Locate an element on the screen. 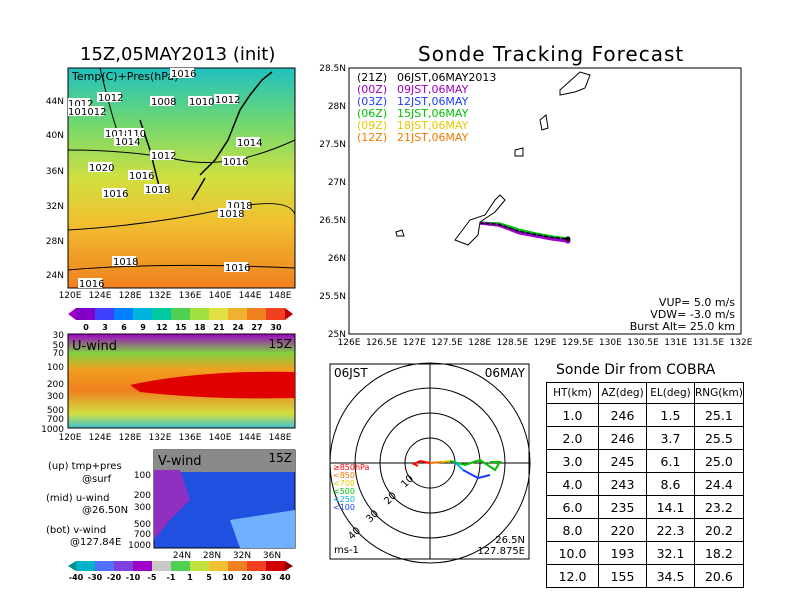 The image size is (792, 612). cell: 25.5 is located at coordinates (719, 438).